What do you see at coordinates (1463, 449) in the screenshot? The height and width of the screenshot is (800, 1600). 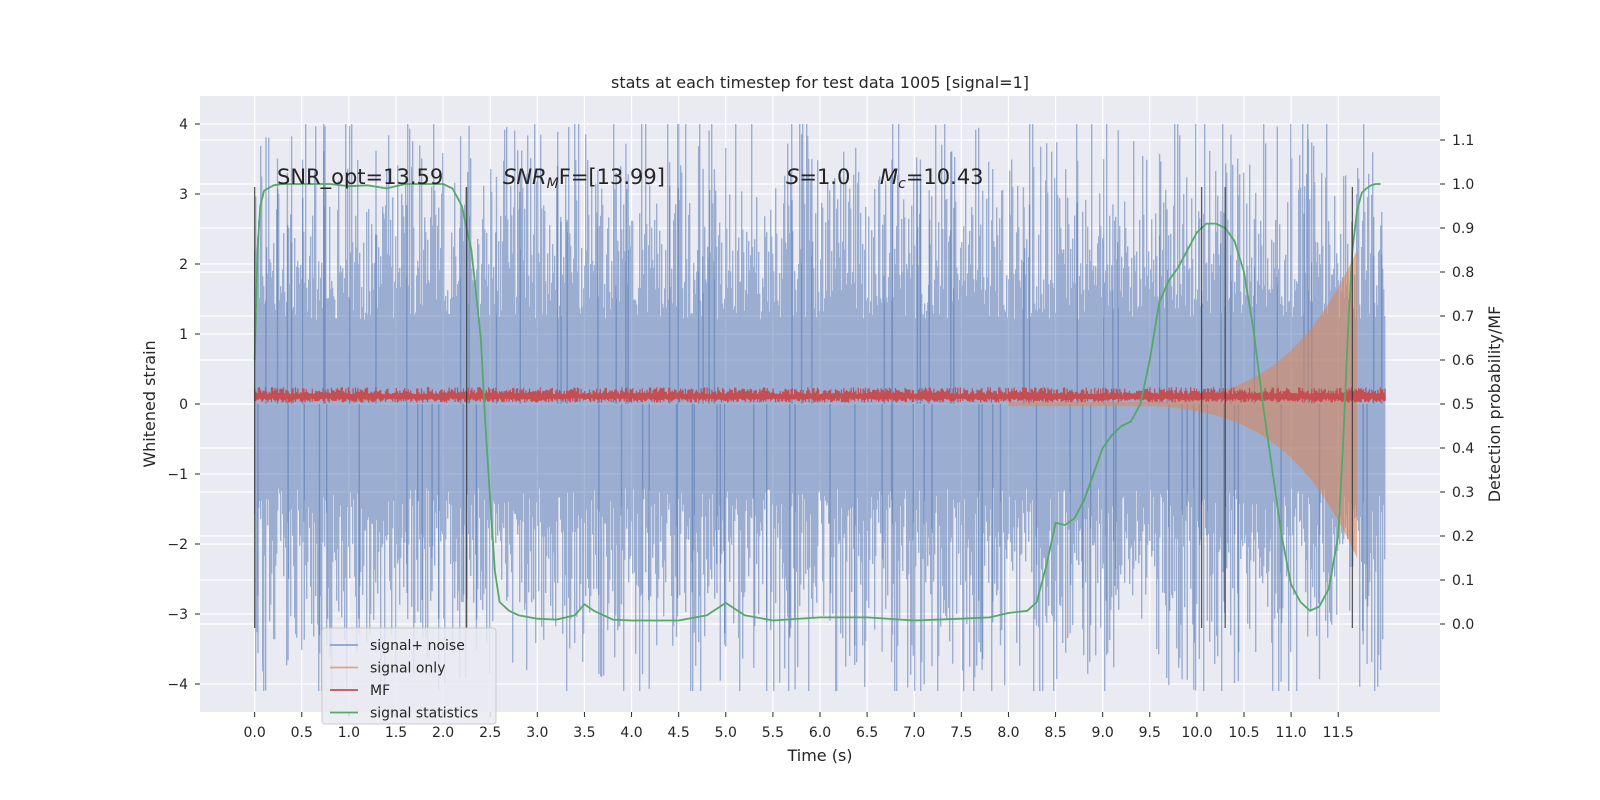 I see `y-right-tick-label: 0.4` at bounding box center [1463, 449].